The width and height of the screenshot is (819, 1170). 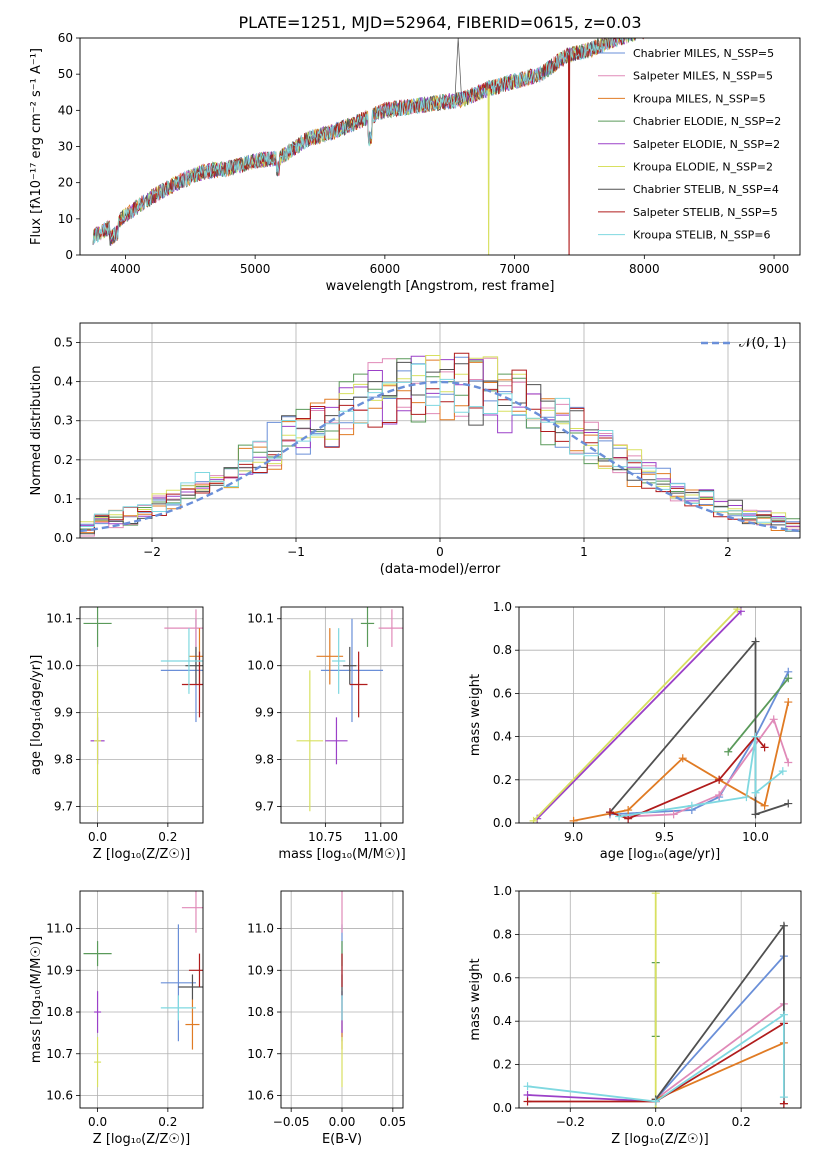 I want to click on mass-vs-ebv-xlabel: E(B-V), so click(x=342, y=1139).